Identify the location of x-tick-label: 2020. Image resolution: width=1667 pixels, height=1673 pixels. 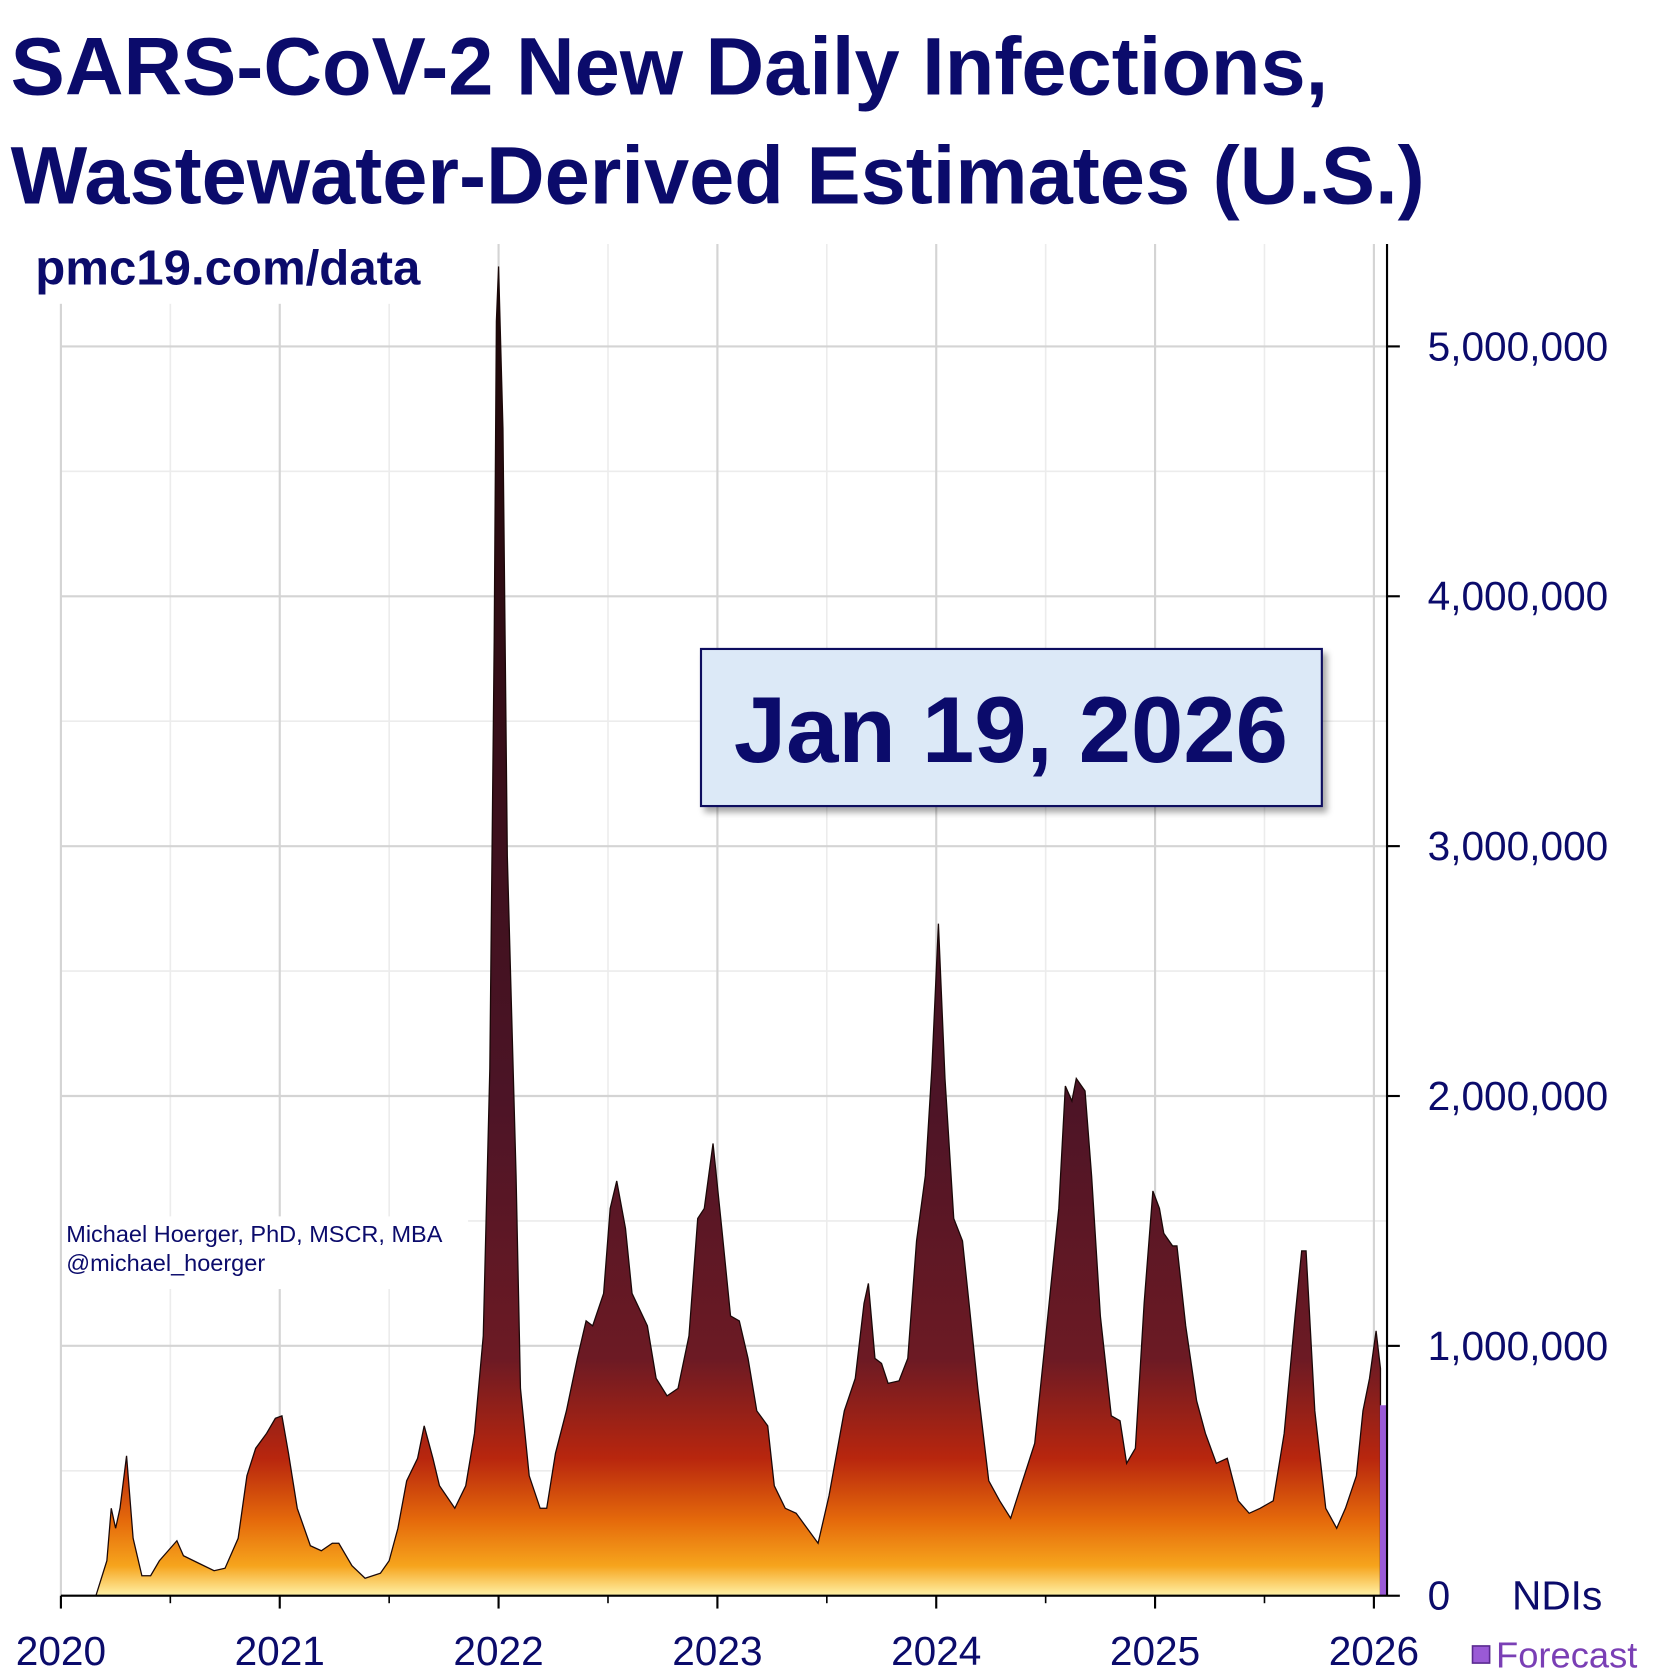
(61, 1650).